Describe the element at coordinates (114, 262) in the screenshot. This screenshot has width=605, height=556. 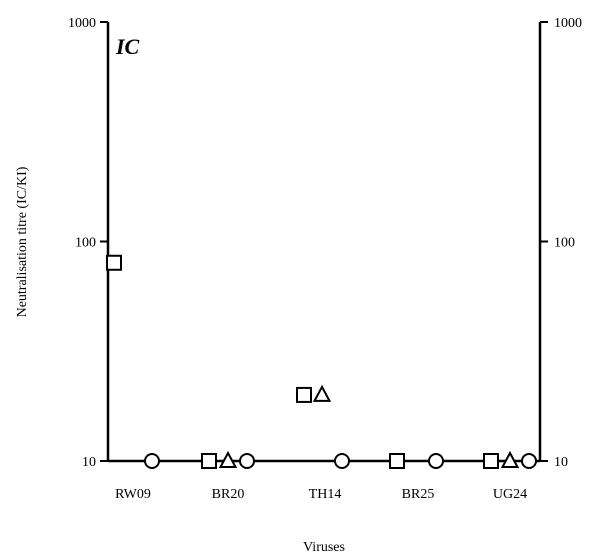
I see `point-rw09-square` at that location.